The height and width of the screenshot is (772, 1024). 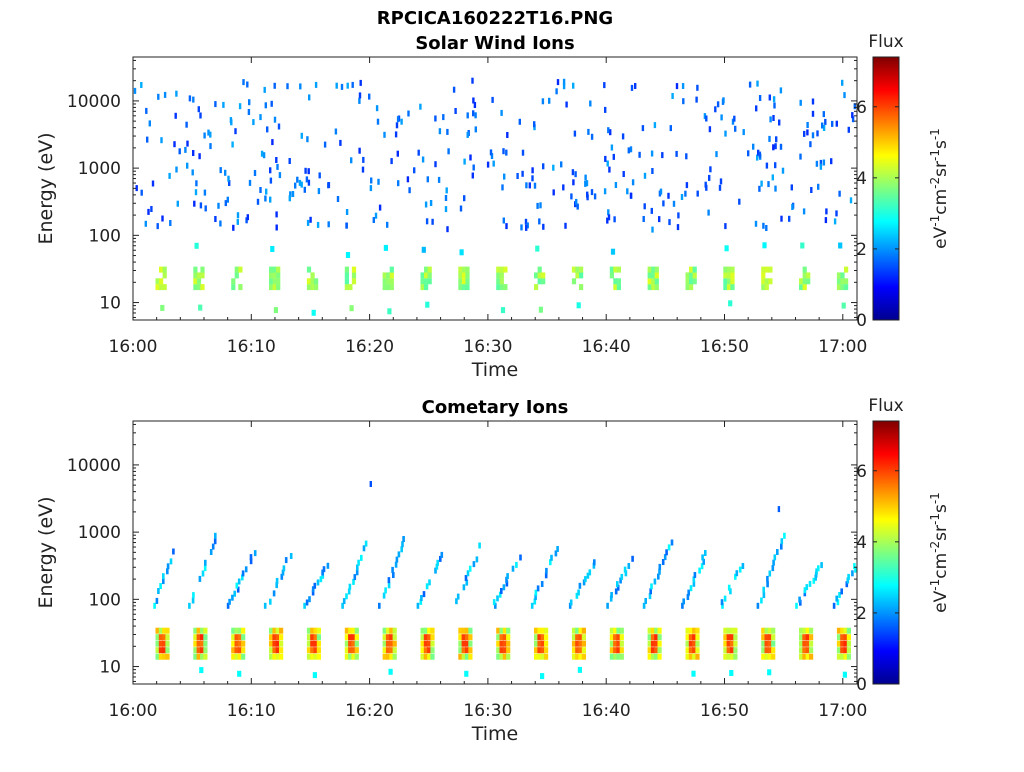 What do you see at coordinates (941, 169) in the screenshot?
I see `colorbar-units-part: sr` at bounding box center [941, 169].